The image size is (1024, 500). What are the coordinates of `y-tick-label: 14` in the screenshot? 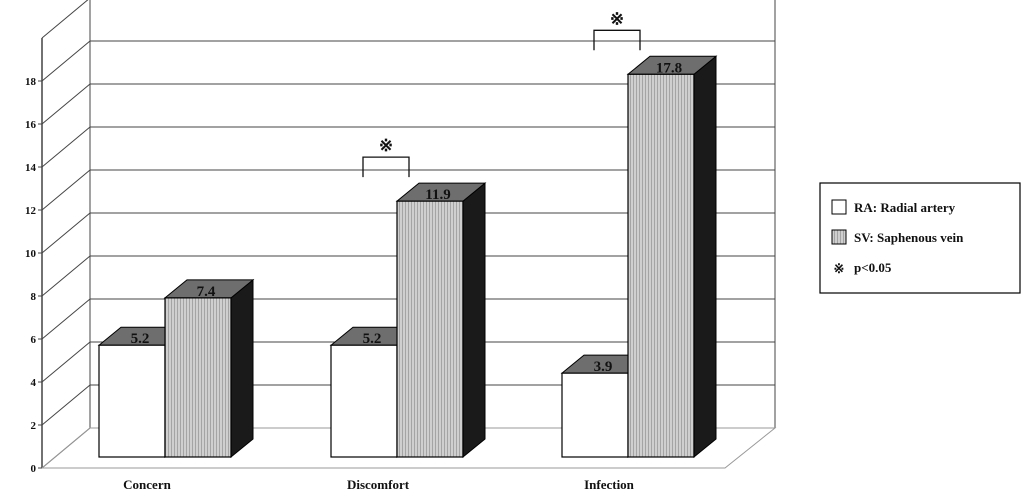 It's located at (31, 168).